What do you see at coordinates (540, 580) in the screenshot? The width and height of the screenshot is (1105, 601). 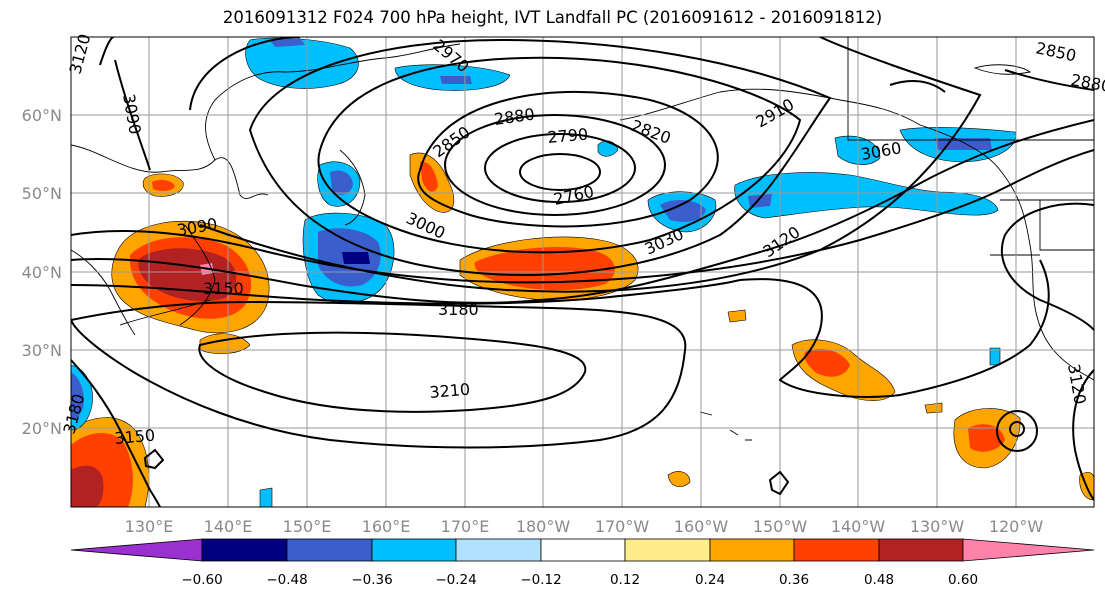 I see `colorbar-tick: −0.12` at bounding box center [540, 580].